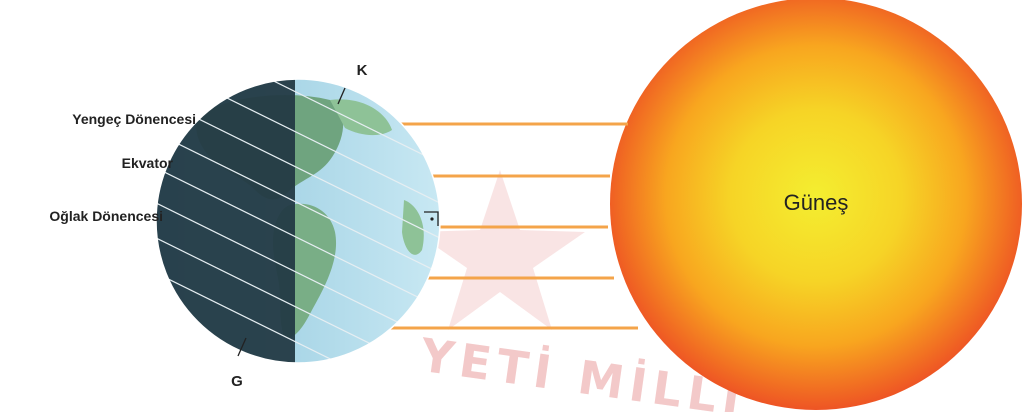 Image resolution: width=1024 pixels, height=412 pixels. Describe the element at coordinates (148, 163) in the screenshot. I see `equator-label: Ekvator` at that location.